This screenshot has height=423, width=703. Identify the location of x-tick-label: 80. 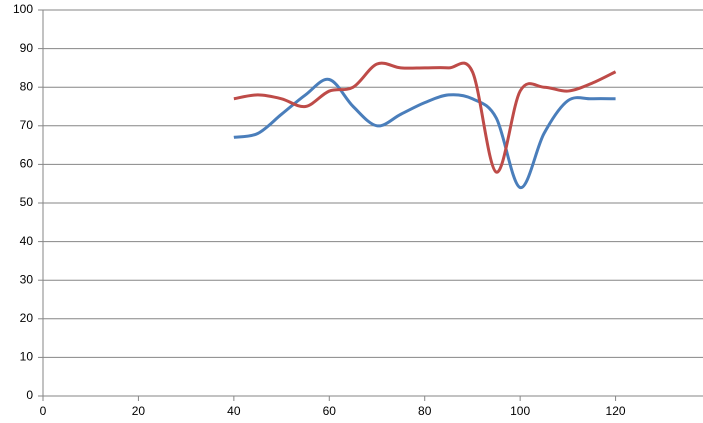
(425, 411).